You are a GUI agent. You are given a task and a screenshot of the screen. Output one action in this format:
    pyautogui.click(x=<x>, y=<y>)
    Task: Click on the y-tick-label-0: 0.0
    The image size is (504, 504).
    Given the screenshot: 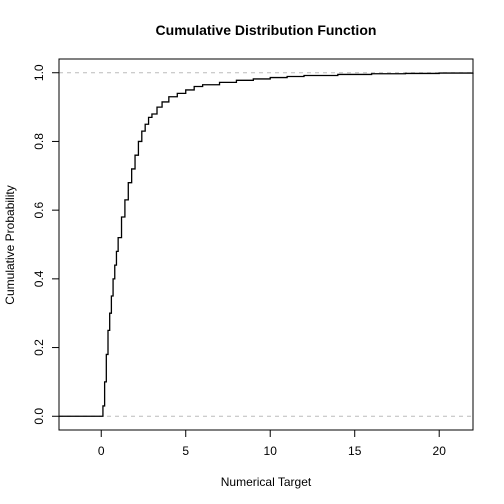 What is the action you would take?
    pyautogui.click(x=39, y=416)
    